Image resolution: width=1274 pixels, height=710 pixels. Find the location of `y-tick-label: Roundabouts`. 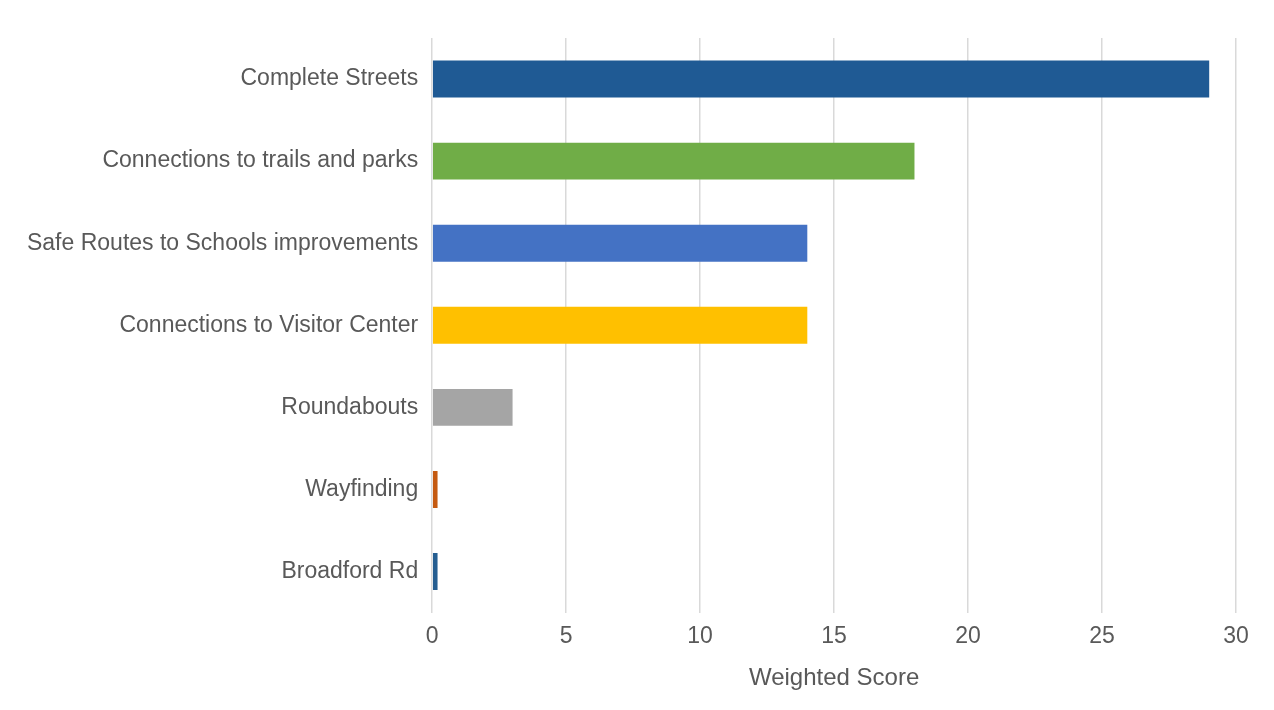

y-tick-label: Roundabouts is located at coordinates (350, 405).